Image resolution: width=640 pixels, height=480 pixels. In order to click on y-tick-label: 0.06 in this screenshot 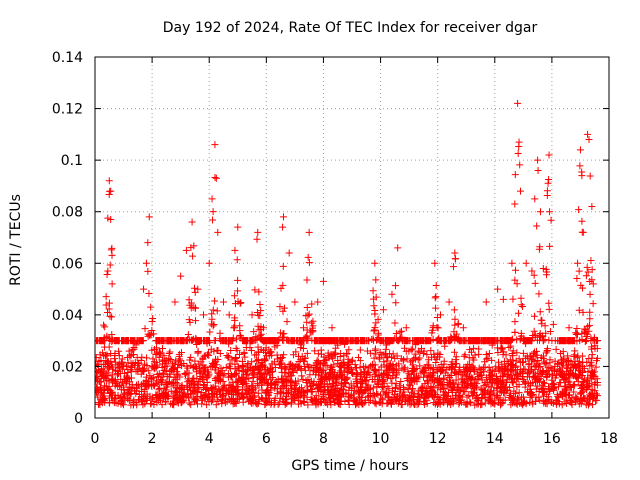, I will do `click(67, 264)`.